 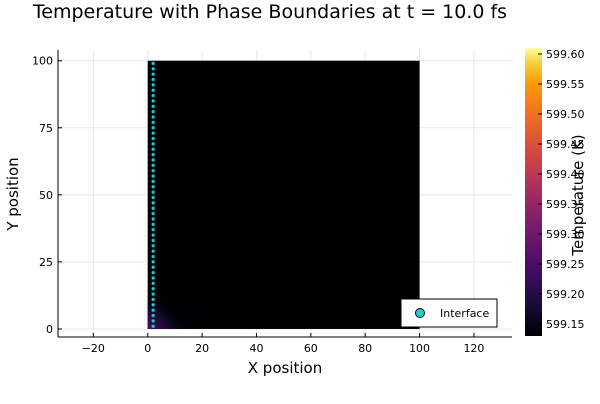 I want to click on x-tick-label: 120, so click(x=473, y=348).